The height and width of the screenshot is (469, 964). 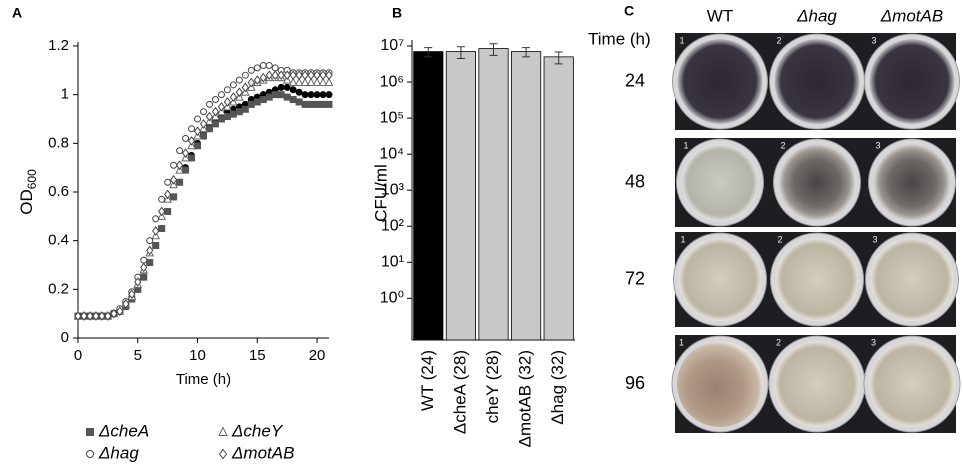 What do you see at coordinates (317, 355) in the screenshot?
I see `x-tick-label: 20` at bounding box center [317, 355].